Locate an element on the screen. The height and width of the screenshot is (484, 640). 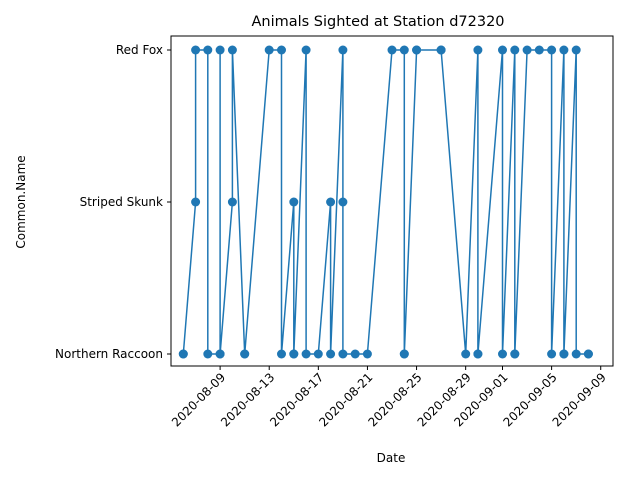
y-tick-label: Northern Raccoon is located at coordinates (109, 354).